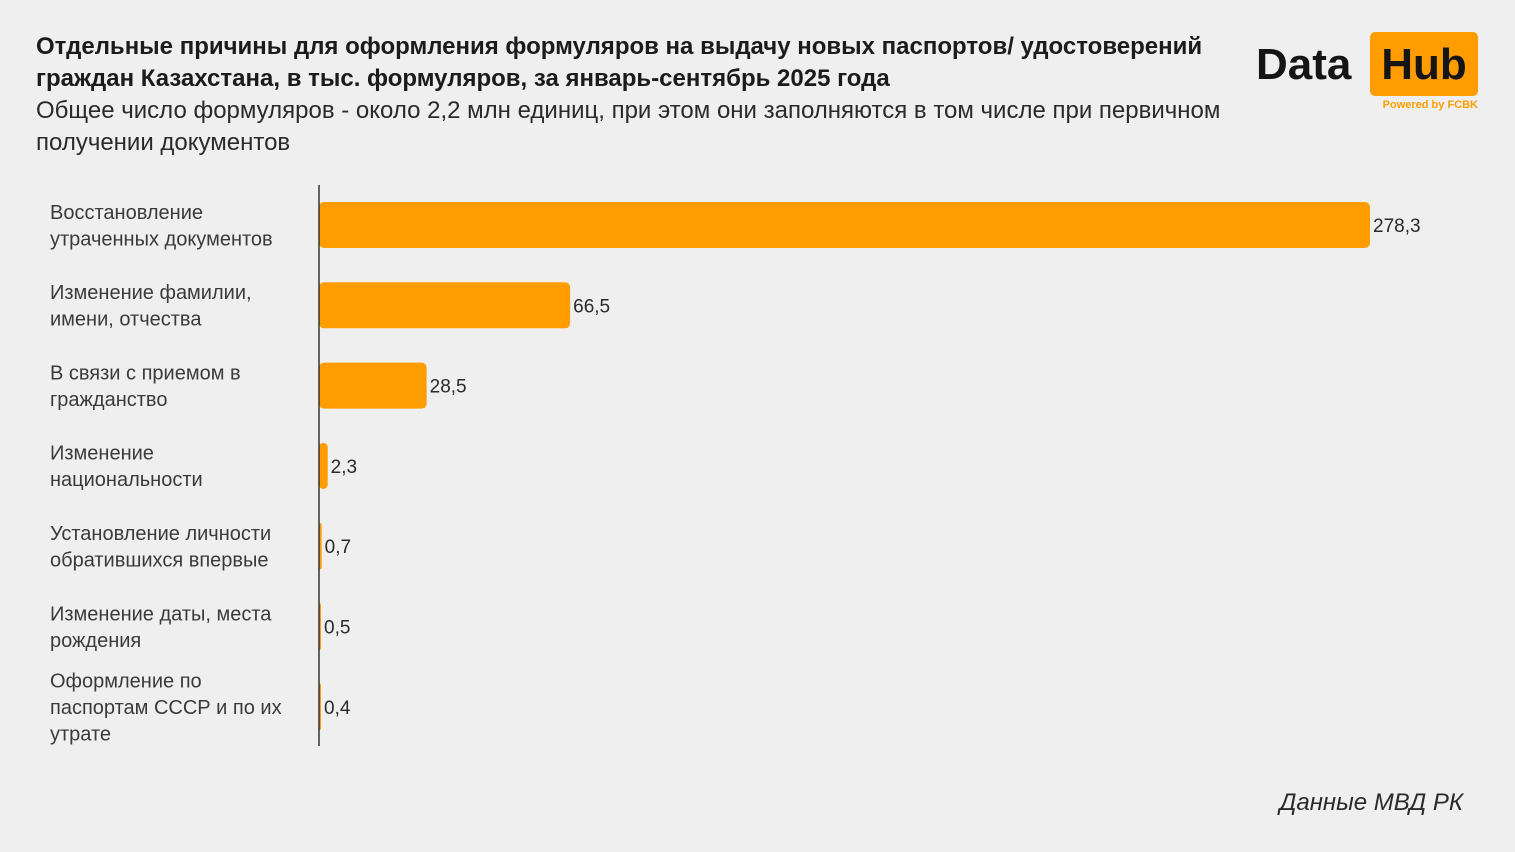 The image size is (1515, 852). Describe the element at coordinates (126, 480) in the screenshot. I see `category-label: национальности` at that location.